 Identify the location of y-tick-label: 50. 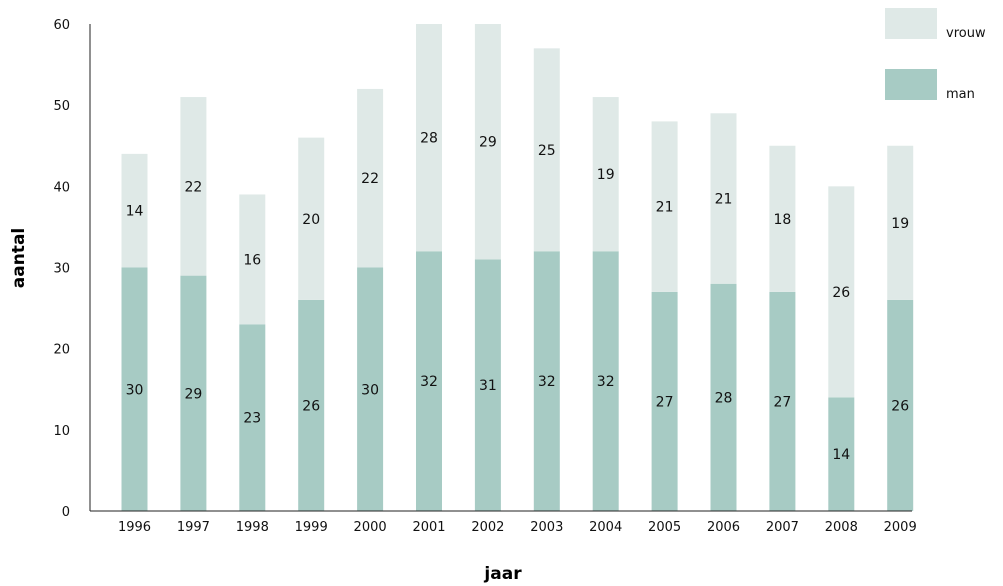
(61, 106).